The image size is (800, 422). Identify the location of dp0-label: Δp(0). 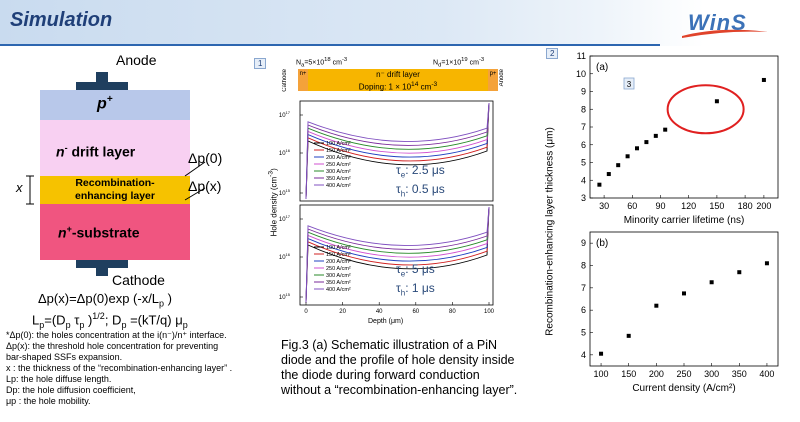
(205, 158).